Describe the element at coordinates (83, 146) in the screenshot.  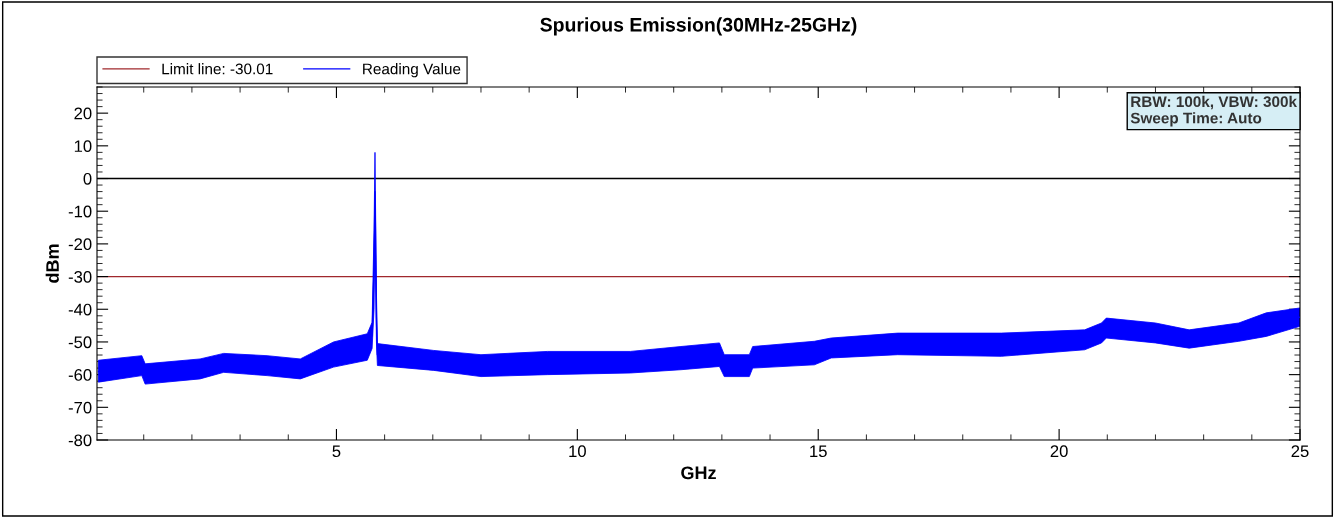
I see `y-tick-label: 10` at that location.